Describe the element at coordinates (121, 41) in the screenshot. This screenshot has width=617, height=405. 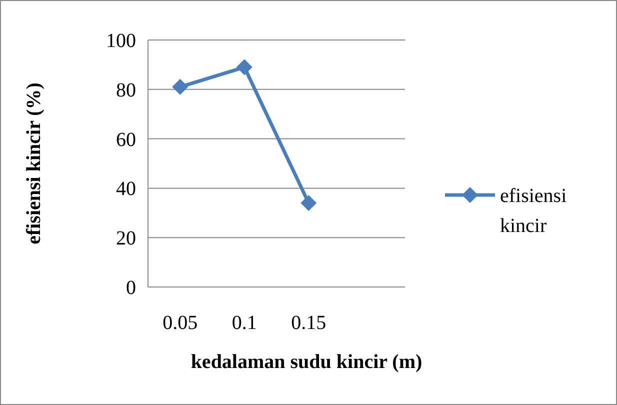
I see `y-tick-label: 100` at that location.